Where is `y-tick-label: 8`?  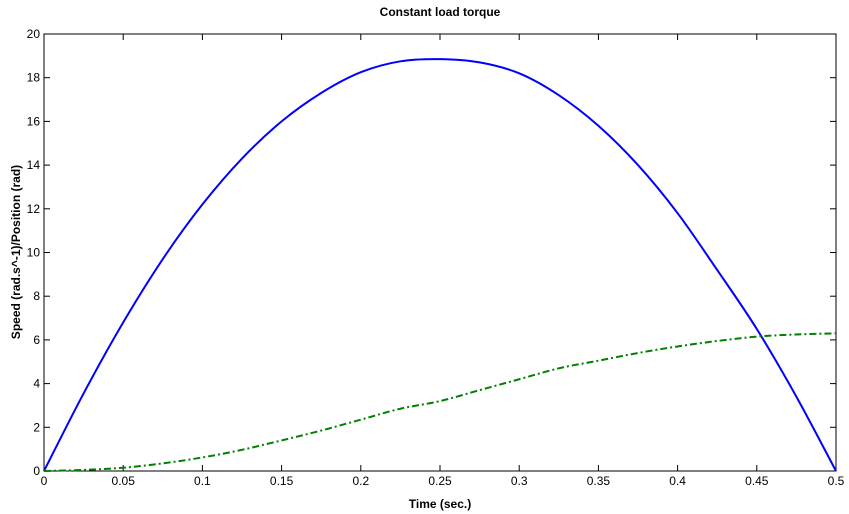
y-tick-label: 8 is located at coordinates (36, 296).